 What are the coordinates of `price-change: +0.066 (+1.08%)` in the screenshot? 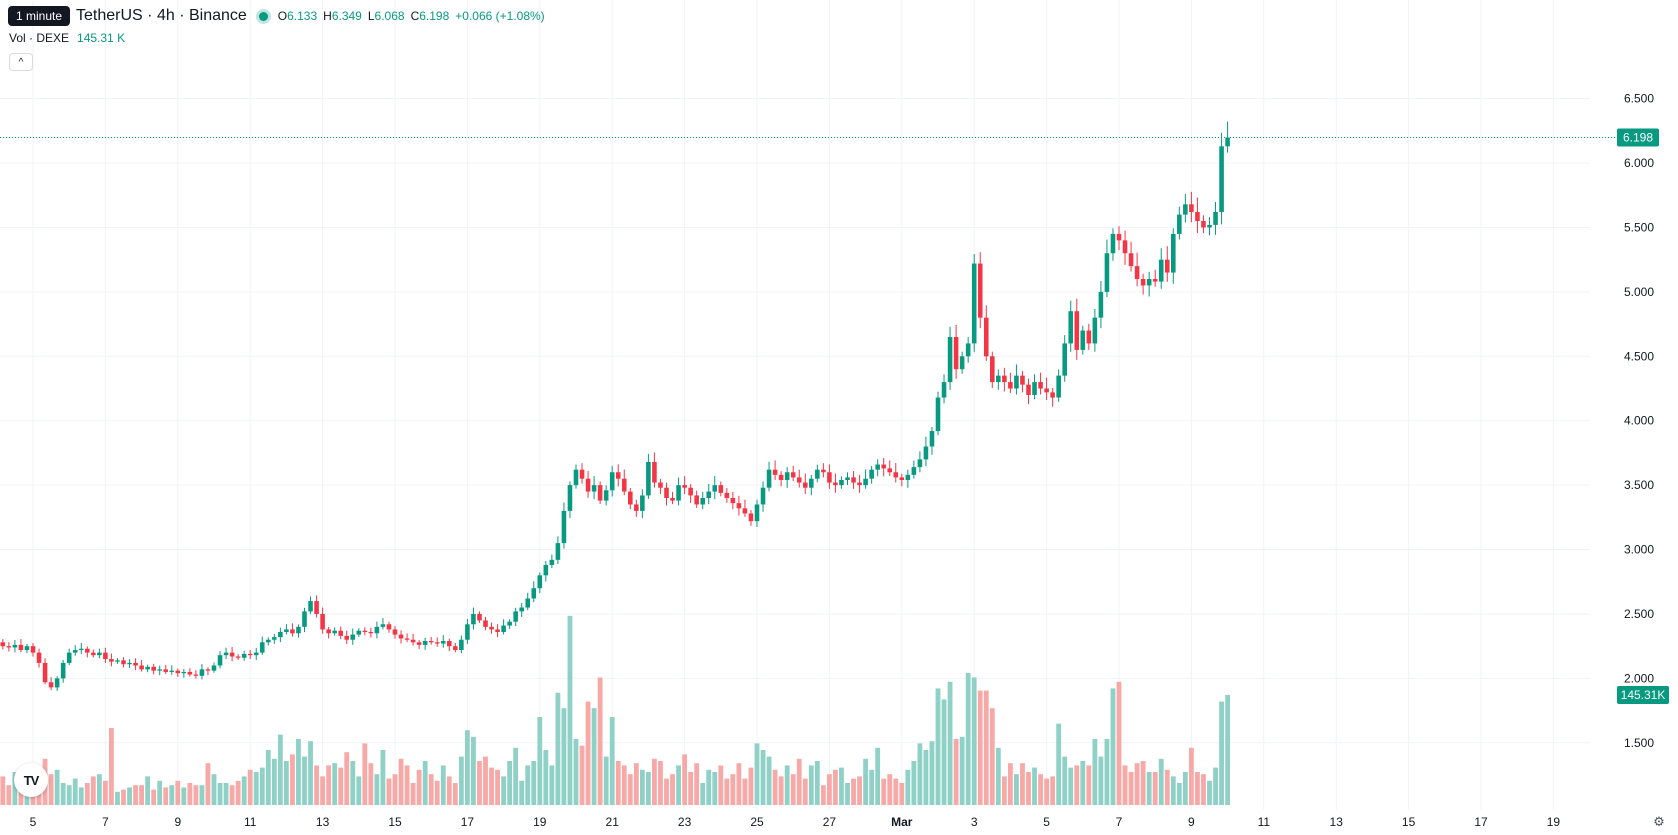 It's located at (500, 16).